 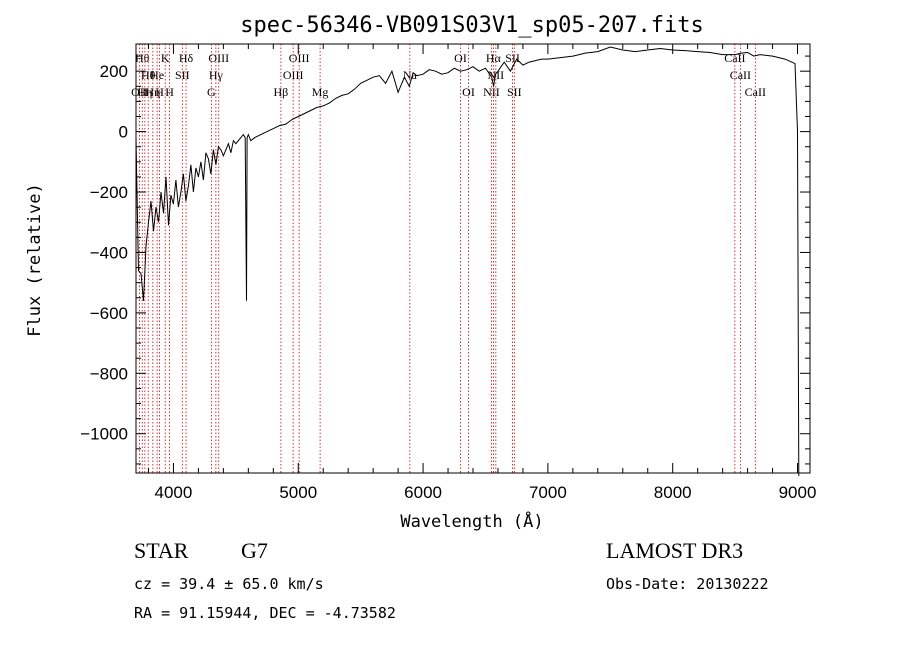 What do you see at coordinates (548, 492) in the screenshot?
I see `x-tick-label: 7000` at bounding box center [548, 492].